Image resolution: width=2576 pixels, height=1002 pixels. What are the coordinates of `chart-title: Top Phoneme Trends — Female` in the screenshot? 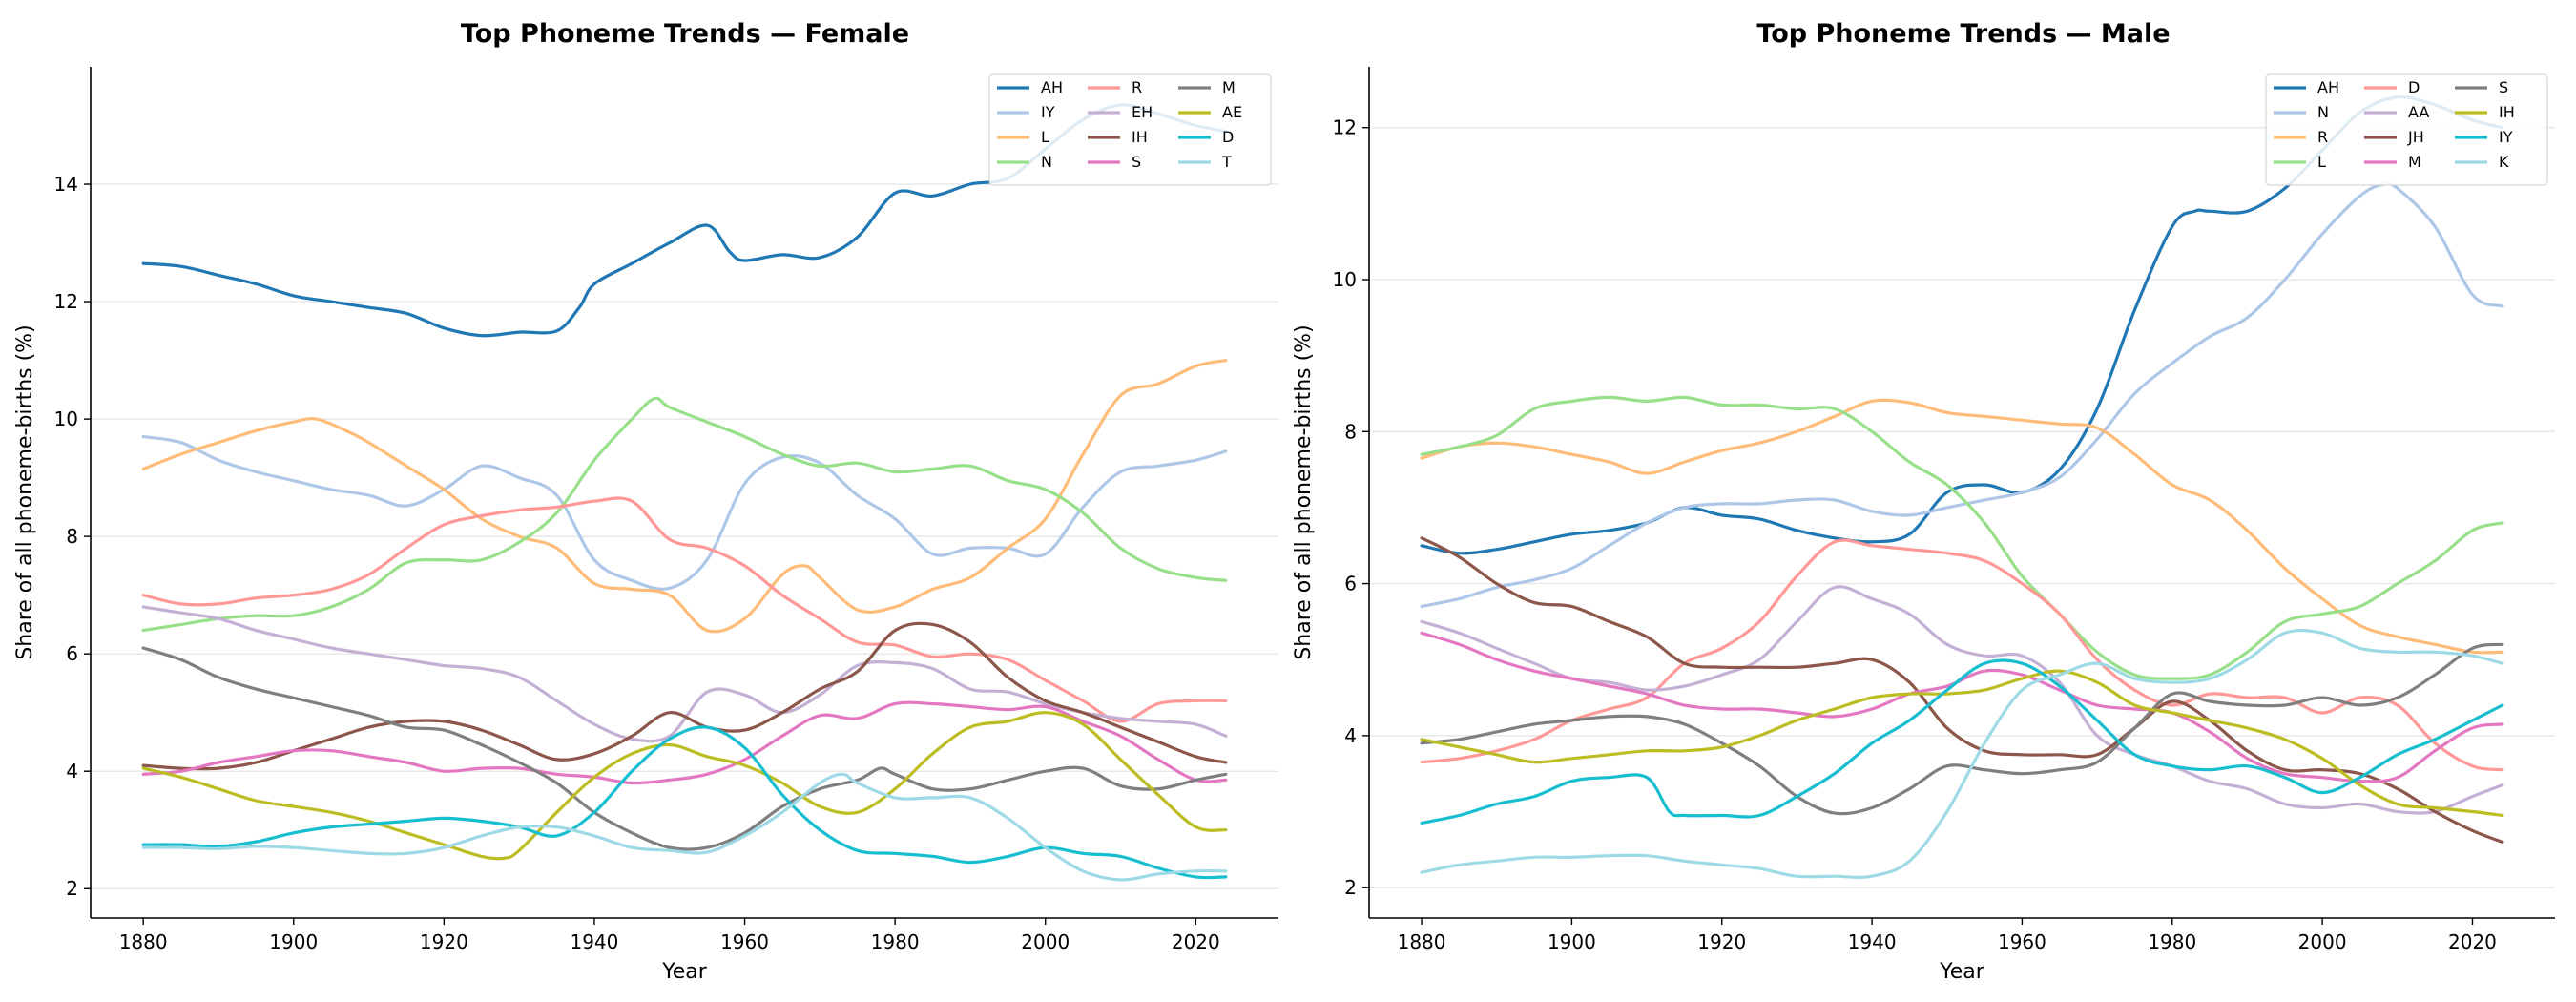 It's located at (685, 34).